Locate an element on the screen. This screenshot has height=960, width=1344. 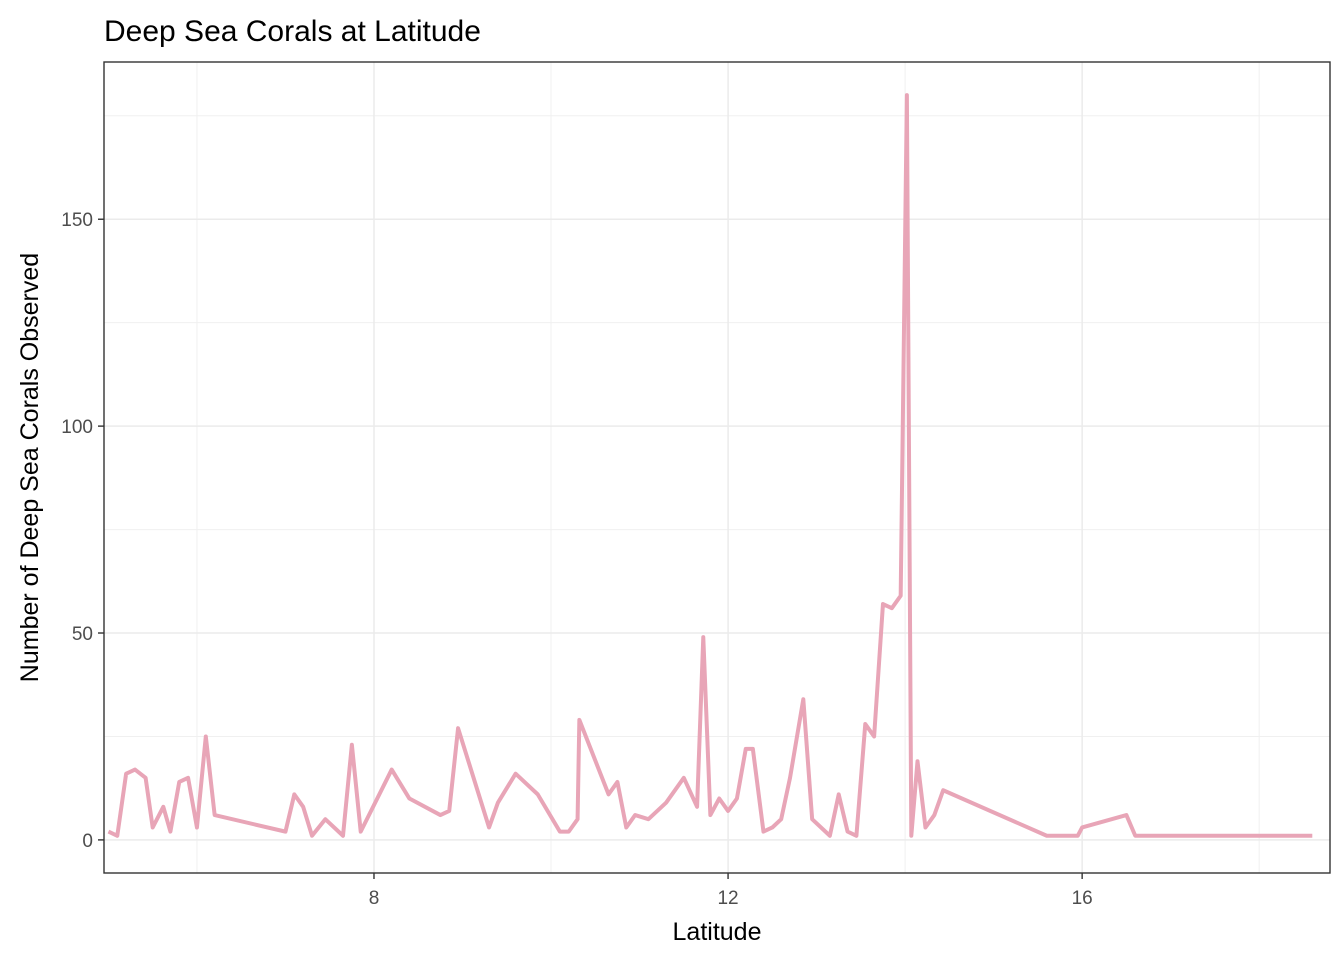
y-axis-title: Number of Deep Sea Corals Observed is located at coordinates (30, 467).